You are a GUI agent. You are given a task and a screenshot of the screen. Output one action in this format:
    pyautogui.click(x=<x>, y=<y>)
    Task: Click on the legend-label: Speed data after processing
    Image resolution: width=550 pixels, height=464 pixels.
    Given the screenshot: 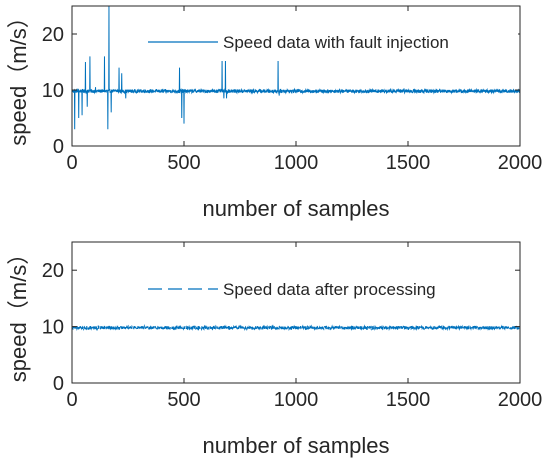 What is the action you would take?
    pyautogui.click(x=329, y=289)
    